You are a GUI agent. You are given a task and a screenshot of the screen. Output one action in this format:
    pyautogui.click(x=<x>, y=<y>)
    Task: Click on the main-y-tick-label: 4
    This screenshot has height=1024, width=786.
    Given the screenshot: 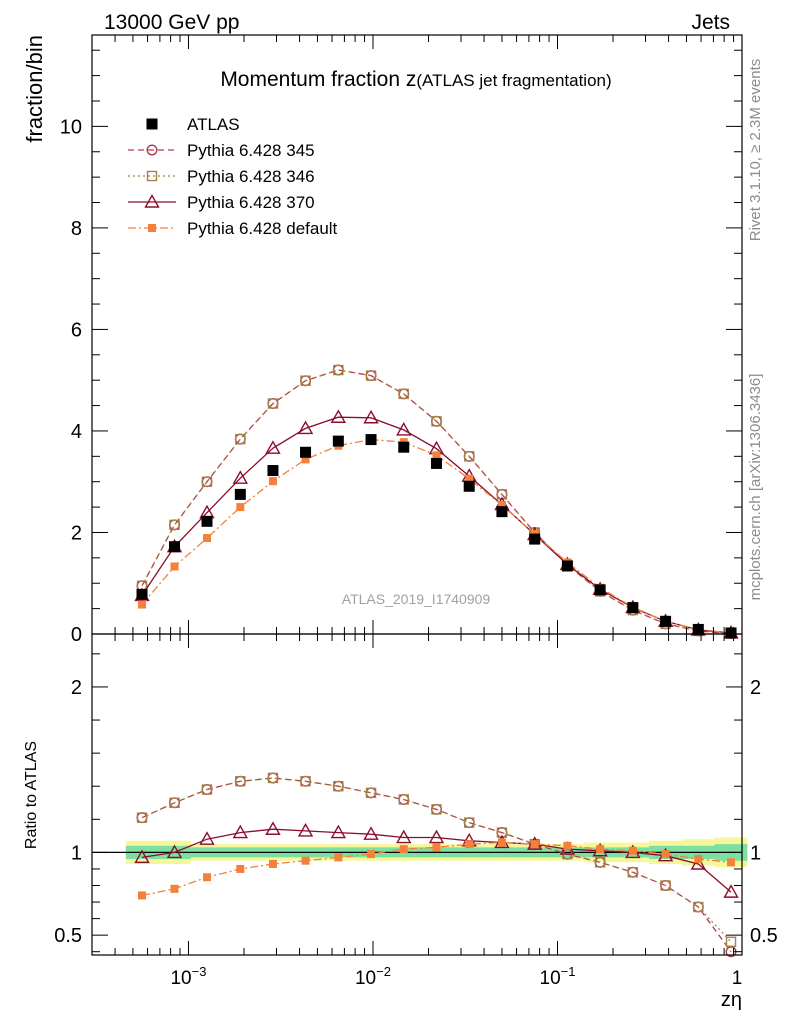 What is the action you would take?
    pyautogui.click(x=76, y=432)
    